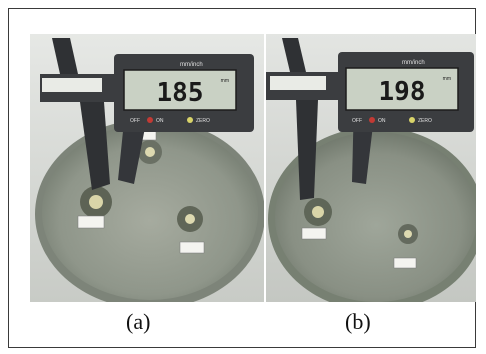 Image resolution: width=486 pixels, height=354 pixels. What do you see at coordinates (138, 321) in the screenshot?
I see `panel-a-caption: (a)` at bounding box center [138, 321].